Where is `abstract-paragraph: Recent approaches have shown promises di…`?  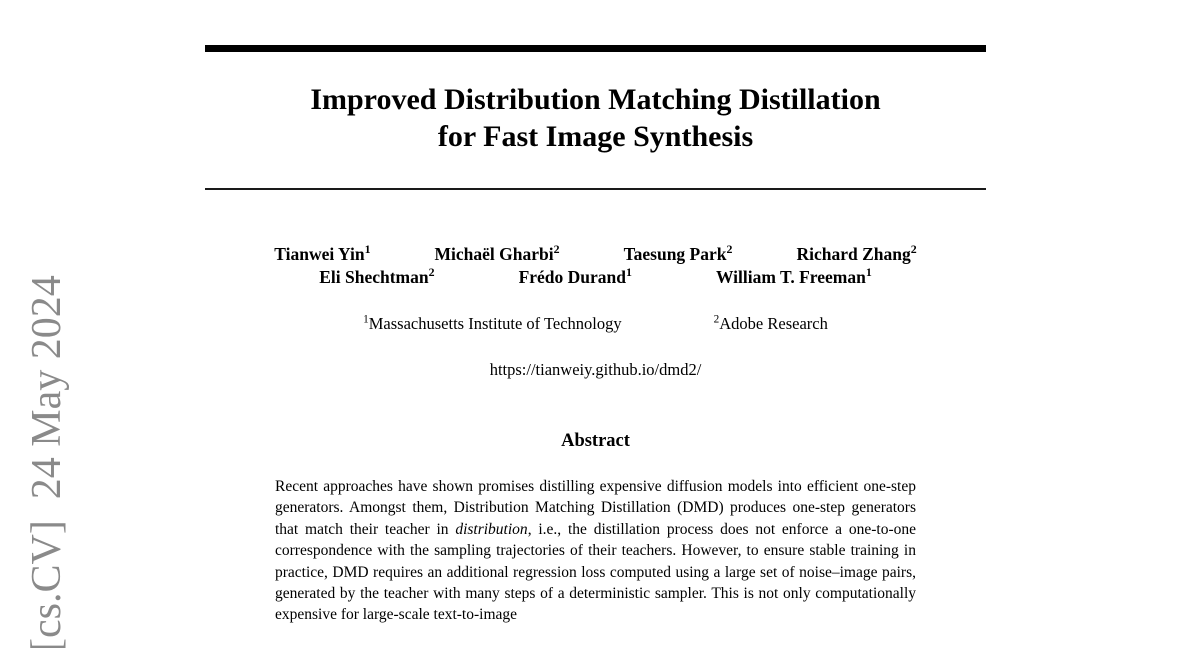
abstract-paragraph: Recent approaches have shown promises di… is located at coordinates (595, 551).